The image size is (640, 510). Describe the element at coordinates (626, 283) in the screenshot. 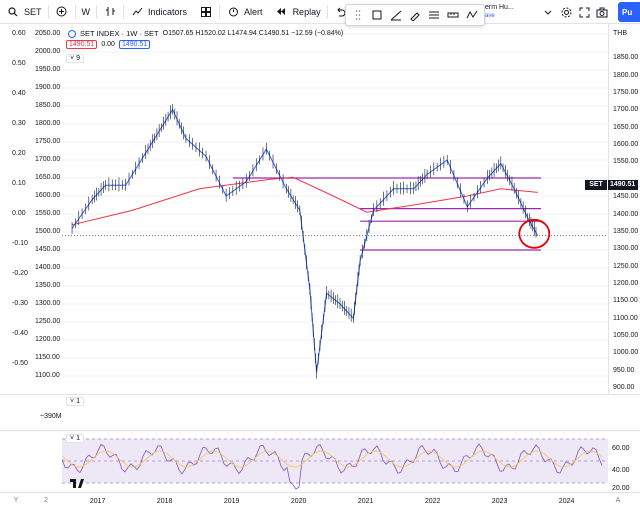

I see `price-tick-label: 1200.00` at that location.